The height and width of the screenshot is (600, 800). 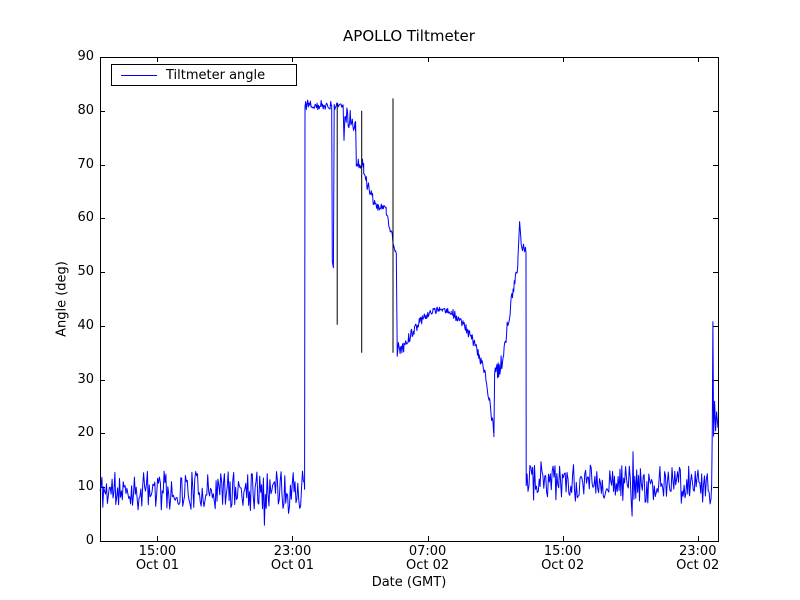 I want to click on legend-label: Tiltmeter angle, so click(x=216, y=75).